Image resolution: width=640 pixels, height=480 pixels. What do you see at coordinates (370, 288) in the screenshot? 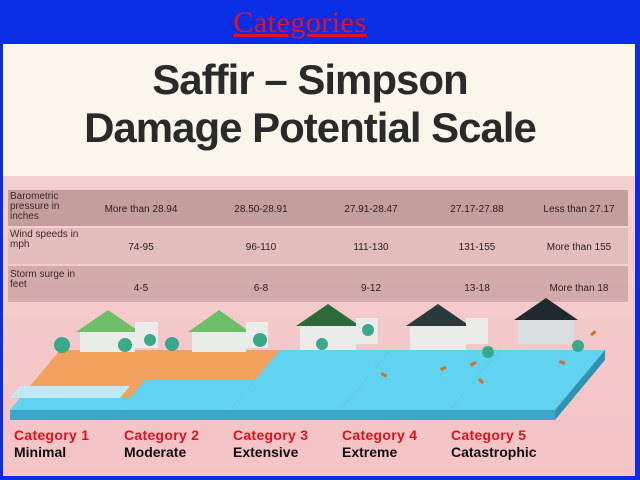
I see `surge-cat3: 9-12` at bounding box center [370, 288].